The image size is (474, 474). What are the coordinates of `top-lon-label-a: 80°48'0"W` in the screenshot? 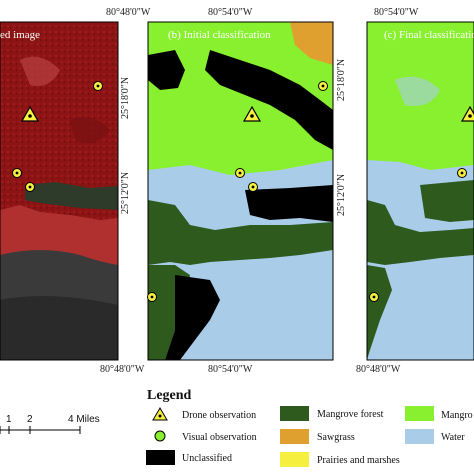 It's located at (128, 12).